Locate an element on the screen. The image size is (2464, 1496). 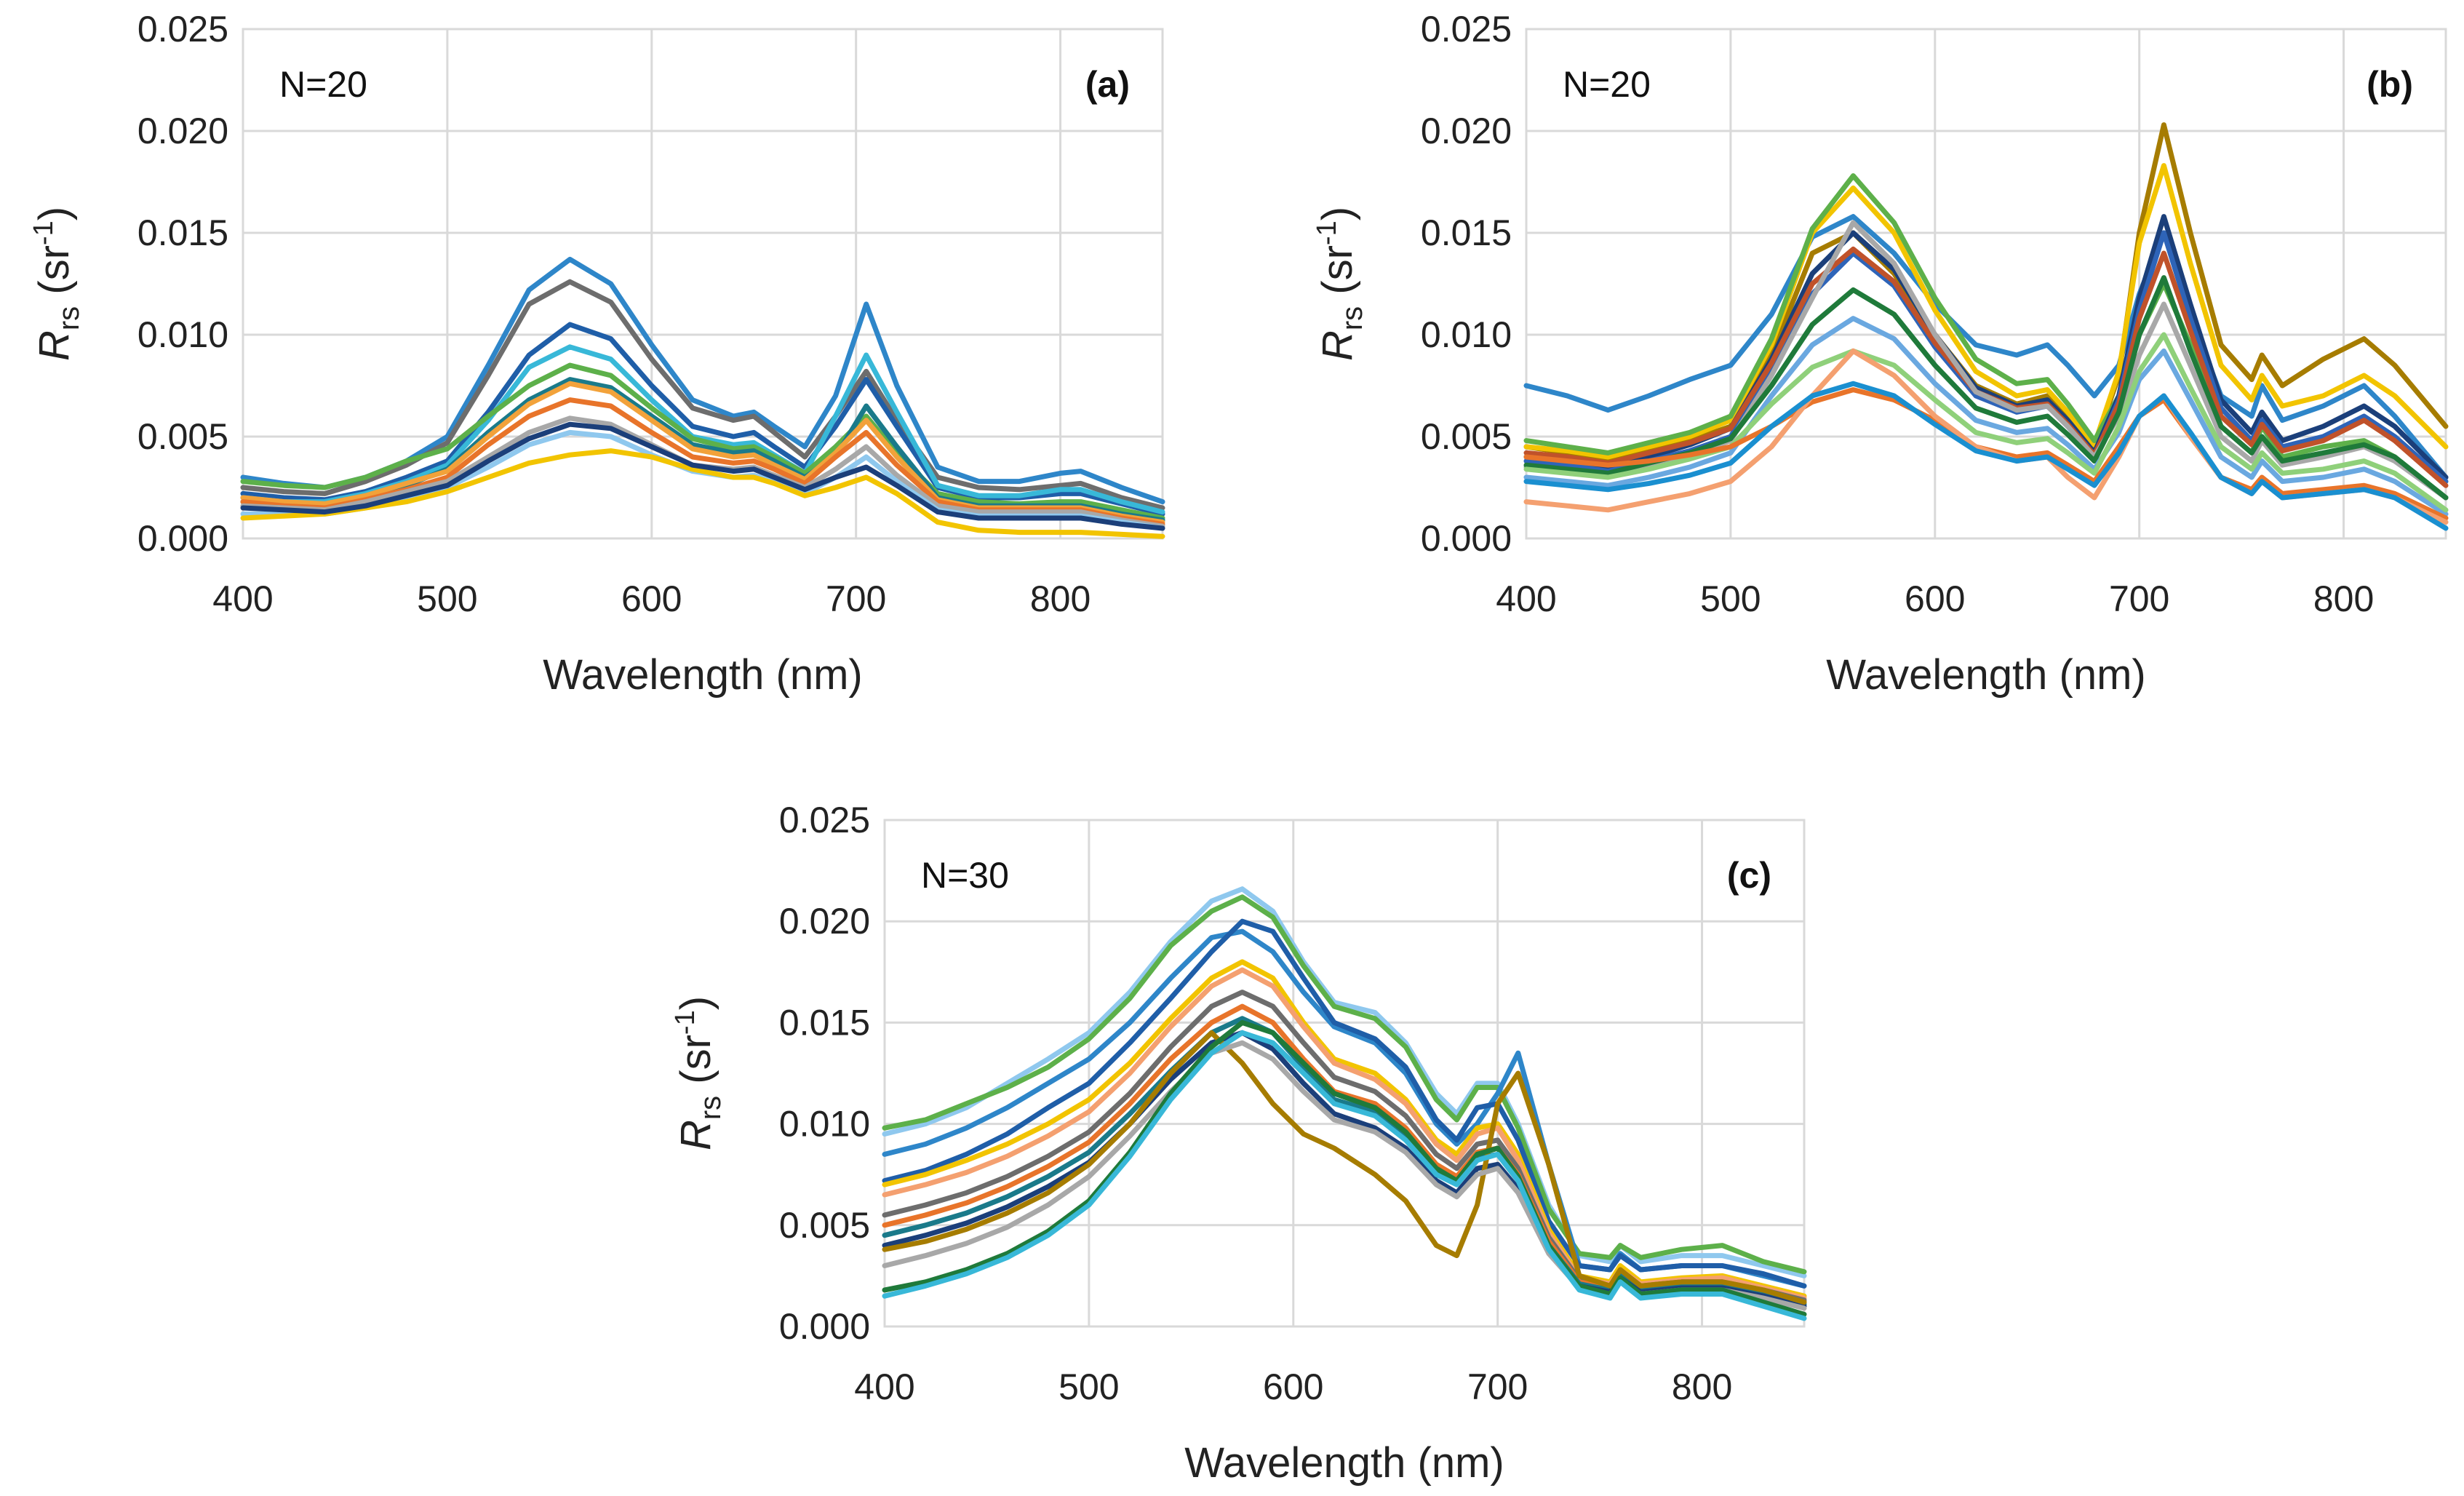
panel-label: (a) is located at coordinates (1107, 84).